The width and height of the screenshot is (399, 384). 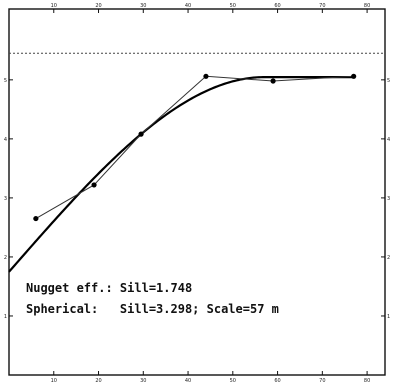 What do you see at coordinates (5, 317) in the screenshot?
I see `y-tick-label-left-0: 1` at bounding box center [5, 317].